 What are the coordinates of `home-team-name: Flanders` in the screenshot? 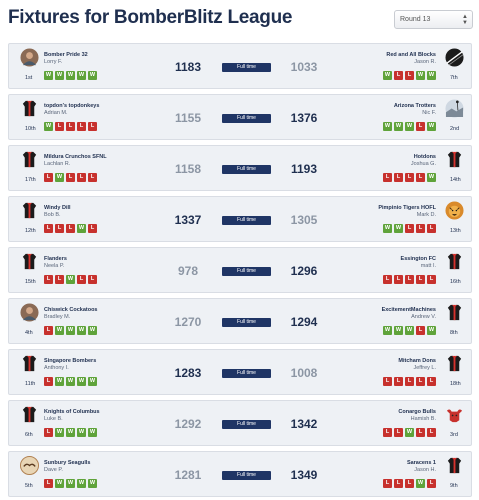 It's located at (55, 259).